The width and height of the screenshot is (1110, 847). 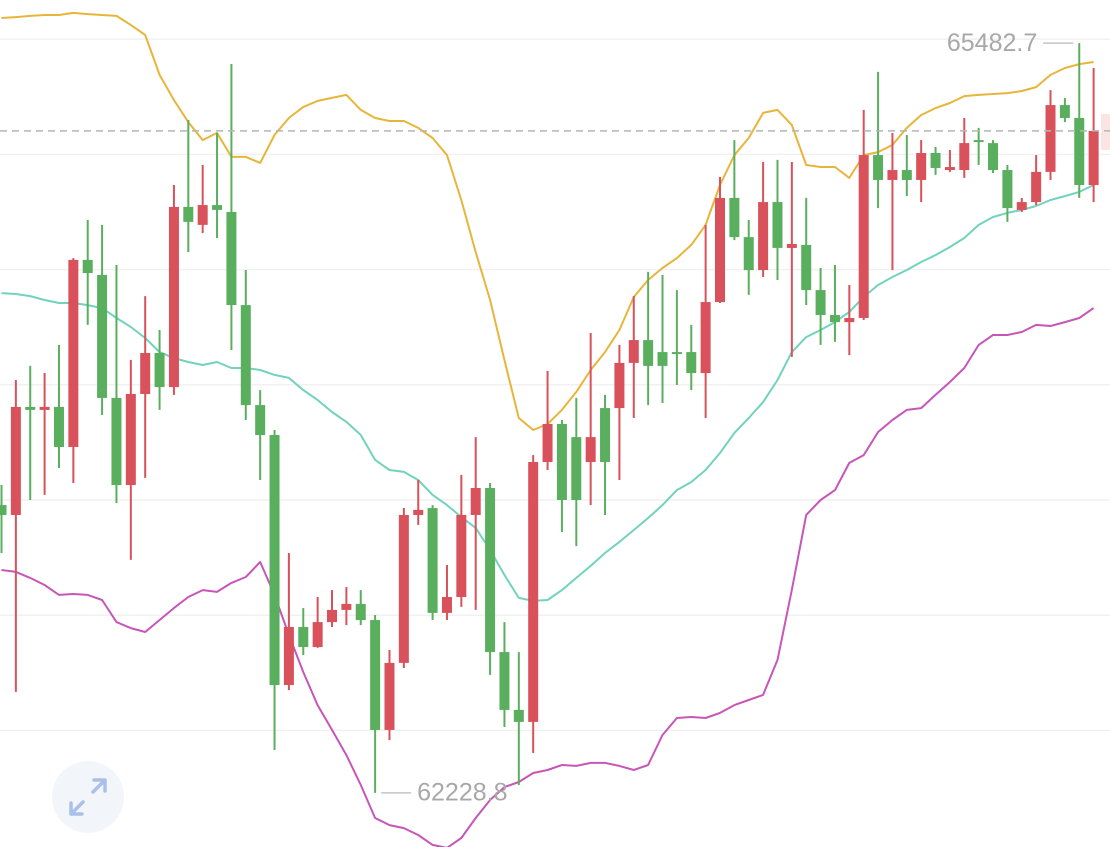 What do you see at coordinates (992, 43) in the screenshot?
I see `max-label: 65482.7` at bounding box center [992, 43].